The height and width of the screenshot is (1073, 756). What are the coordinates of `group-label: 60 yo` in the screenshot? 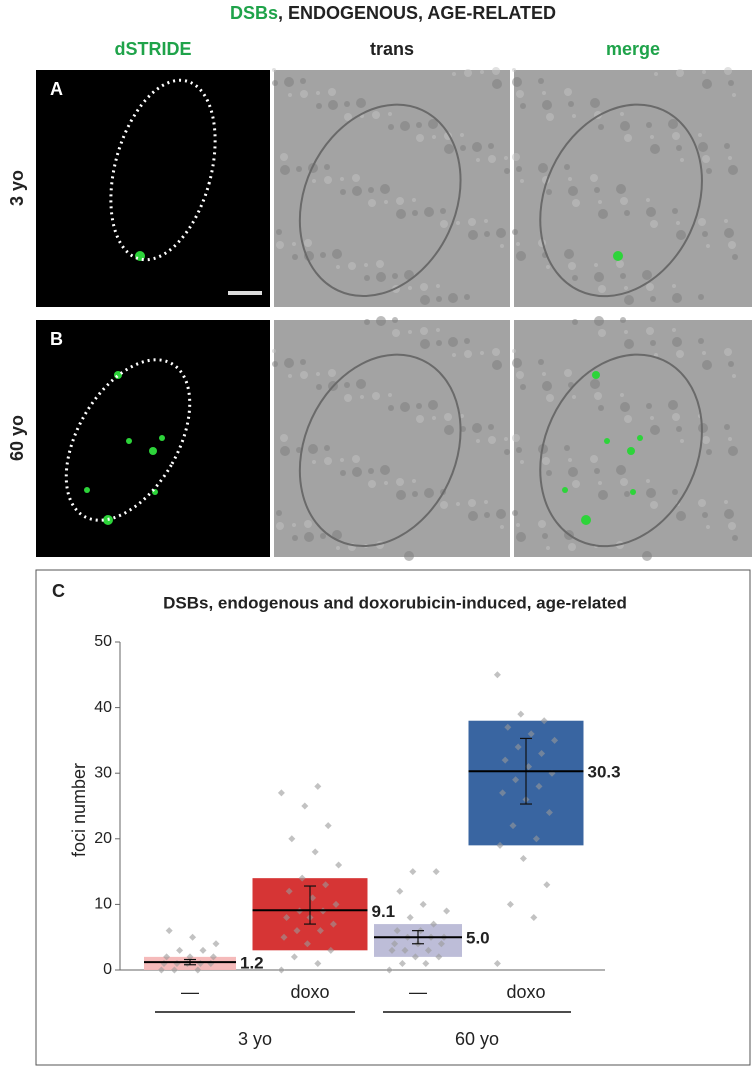 It's located at (477, 1039).